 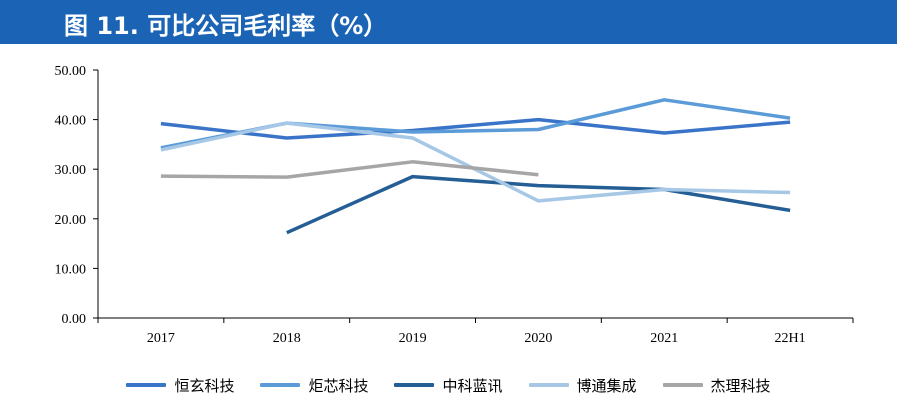 What do you see at coordinates (448, 22) in the screenshot?
I see `title-bar: 图 11. 可比公司毛利率（%）` at bounding box center [448, 22].